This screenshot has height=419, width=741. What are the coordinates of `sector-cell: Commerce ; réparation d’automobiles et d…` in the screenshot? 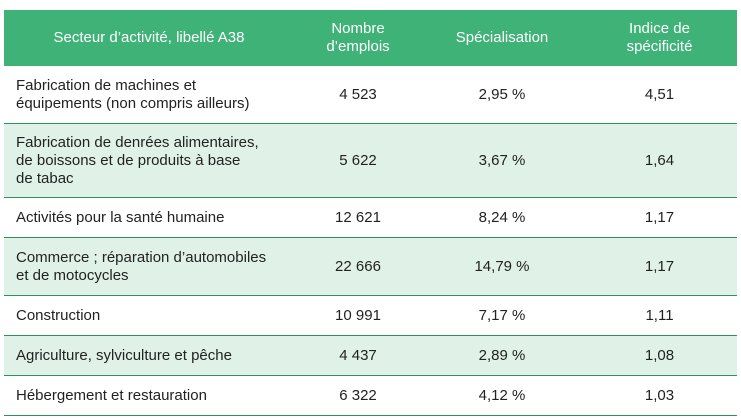 It's located at (149, 266).